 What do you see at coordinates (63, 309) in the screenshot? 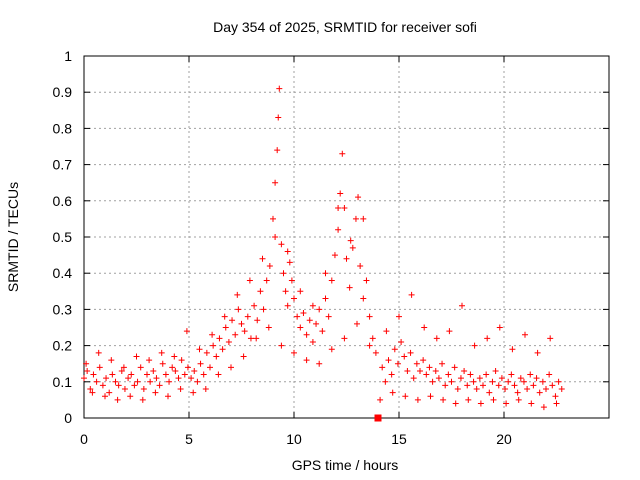
I see `y-tick-label: 0.3` at bounding box center [63, 309].